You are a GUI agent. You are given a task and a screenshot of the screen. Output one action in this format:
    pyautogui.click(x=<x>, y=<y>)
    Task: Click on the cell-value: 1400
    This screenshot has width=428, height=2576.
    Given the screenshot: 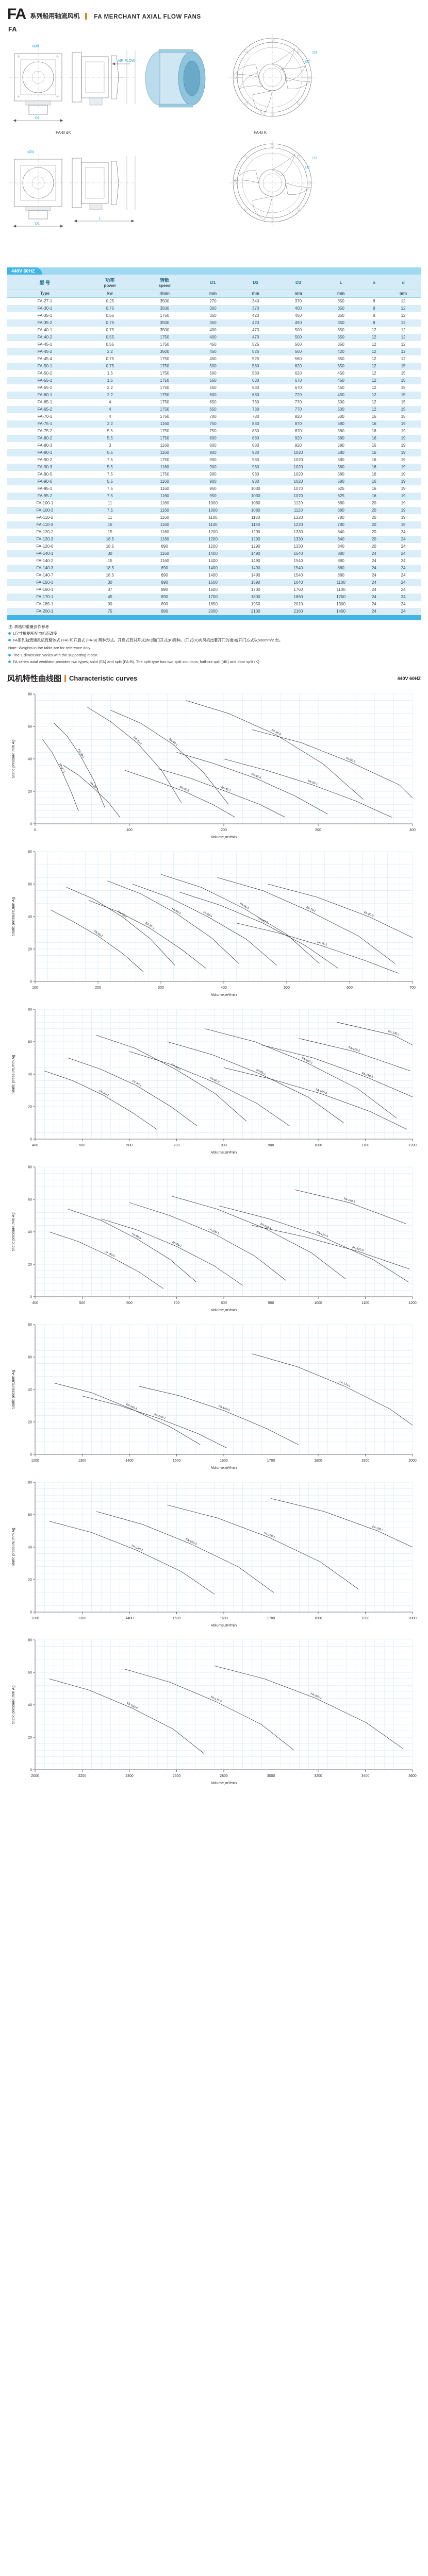 What is the action you would take?
    pyautogui.click(x=213, y=568)
    